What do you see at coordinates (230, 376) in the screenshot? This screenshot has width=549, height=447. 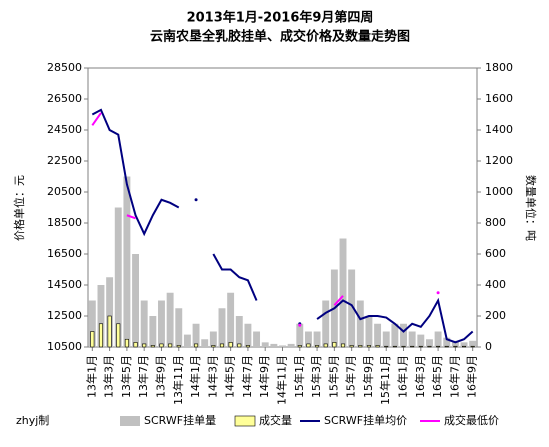 I see `x-tick-label: 14年5月` at bounding box center [230, 376].